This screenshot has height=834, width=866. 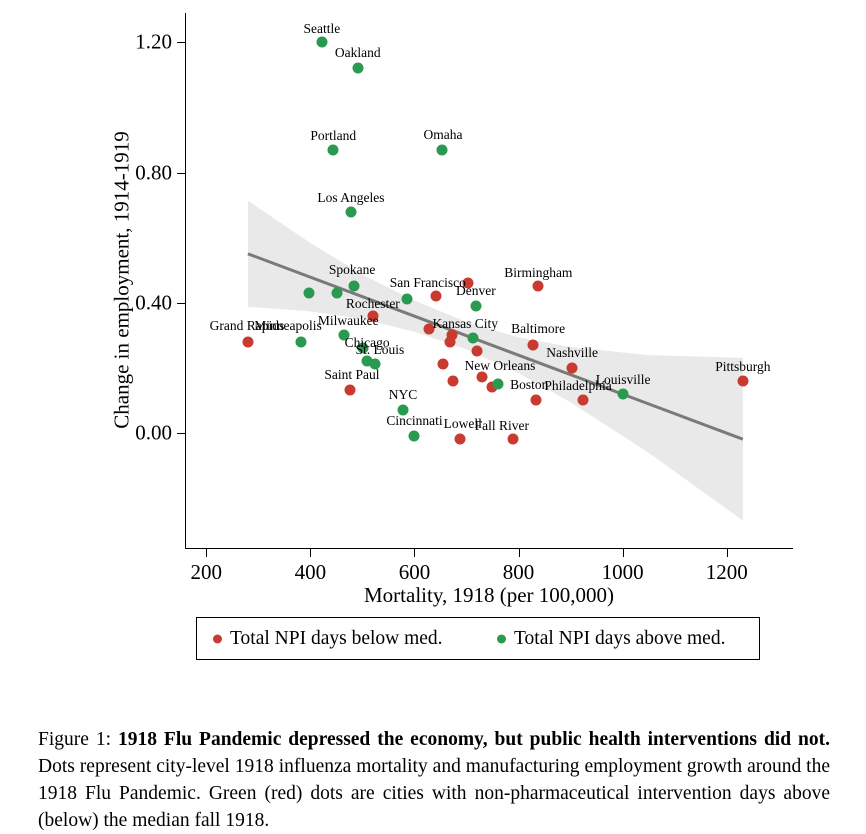 I want to click on y-axis-line, so click(x=185, y=281).